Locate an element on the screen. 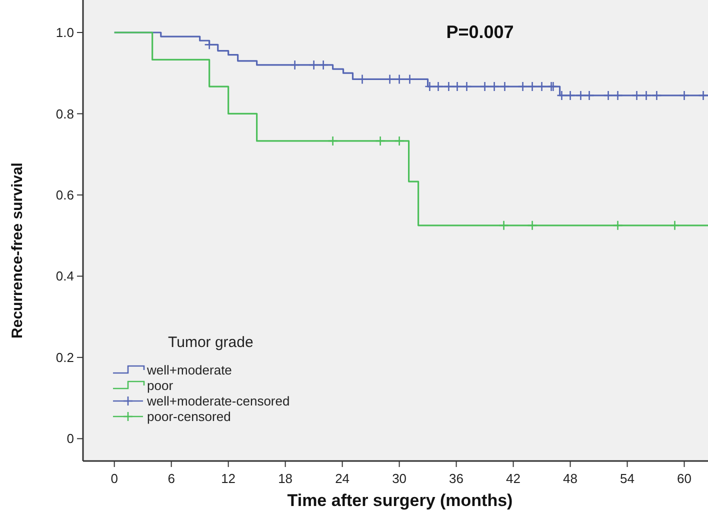 The height and width of the screenshot is (518, 708). y-tick-label: 0.6 is located at coordinates (65, 195).